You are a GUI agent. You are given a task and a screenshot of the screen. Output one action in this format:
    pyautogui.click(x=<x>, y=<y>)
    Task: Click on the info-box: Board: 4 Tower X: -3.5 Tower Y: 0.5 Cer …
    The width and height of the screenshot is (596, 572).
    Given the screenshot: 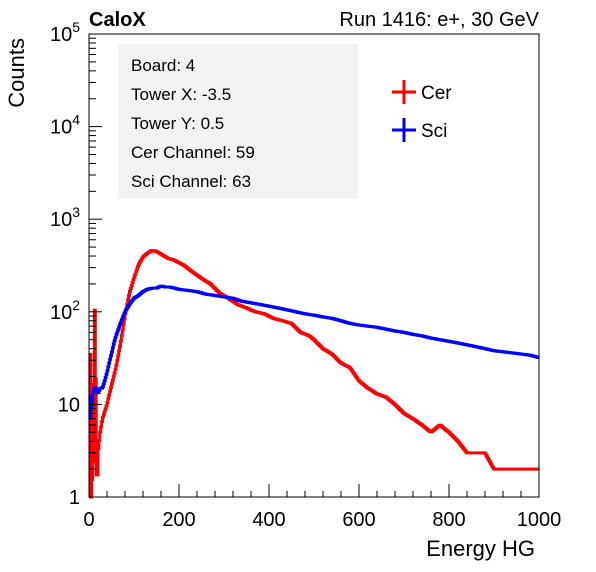 What is the action you would take?
    pyautogui.click(x=238, y=121)
    